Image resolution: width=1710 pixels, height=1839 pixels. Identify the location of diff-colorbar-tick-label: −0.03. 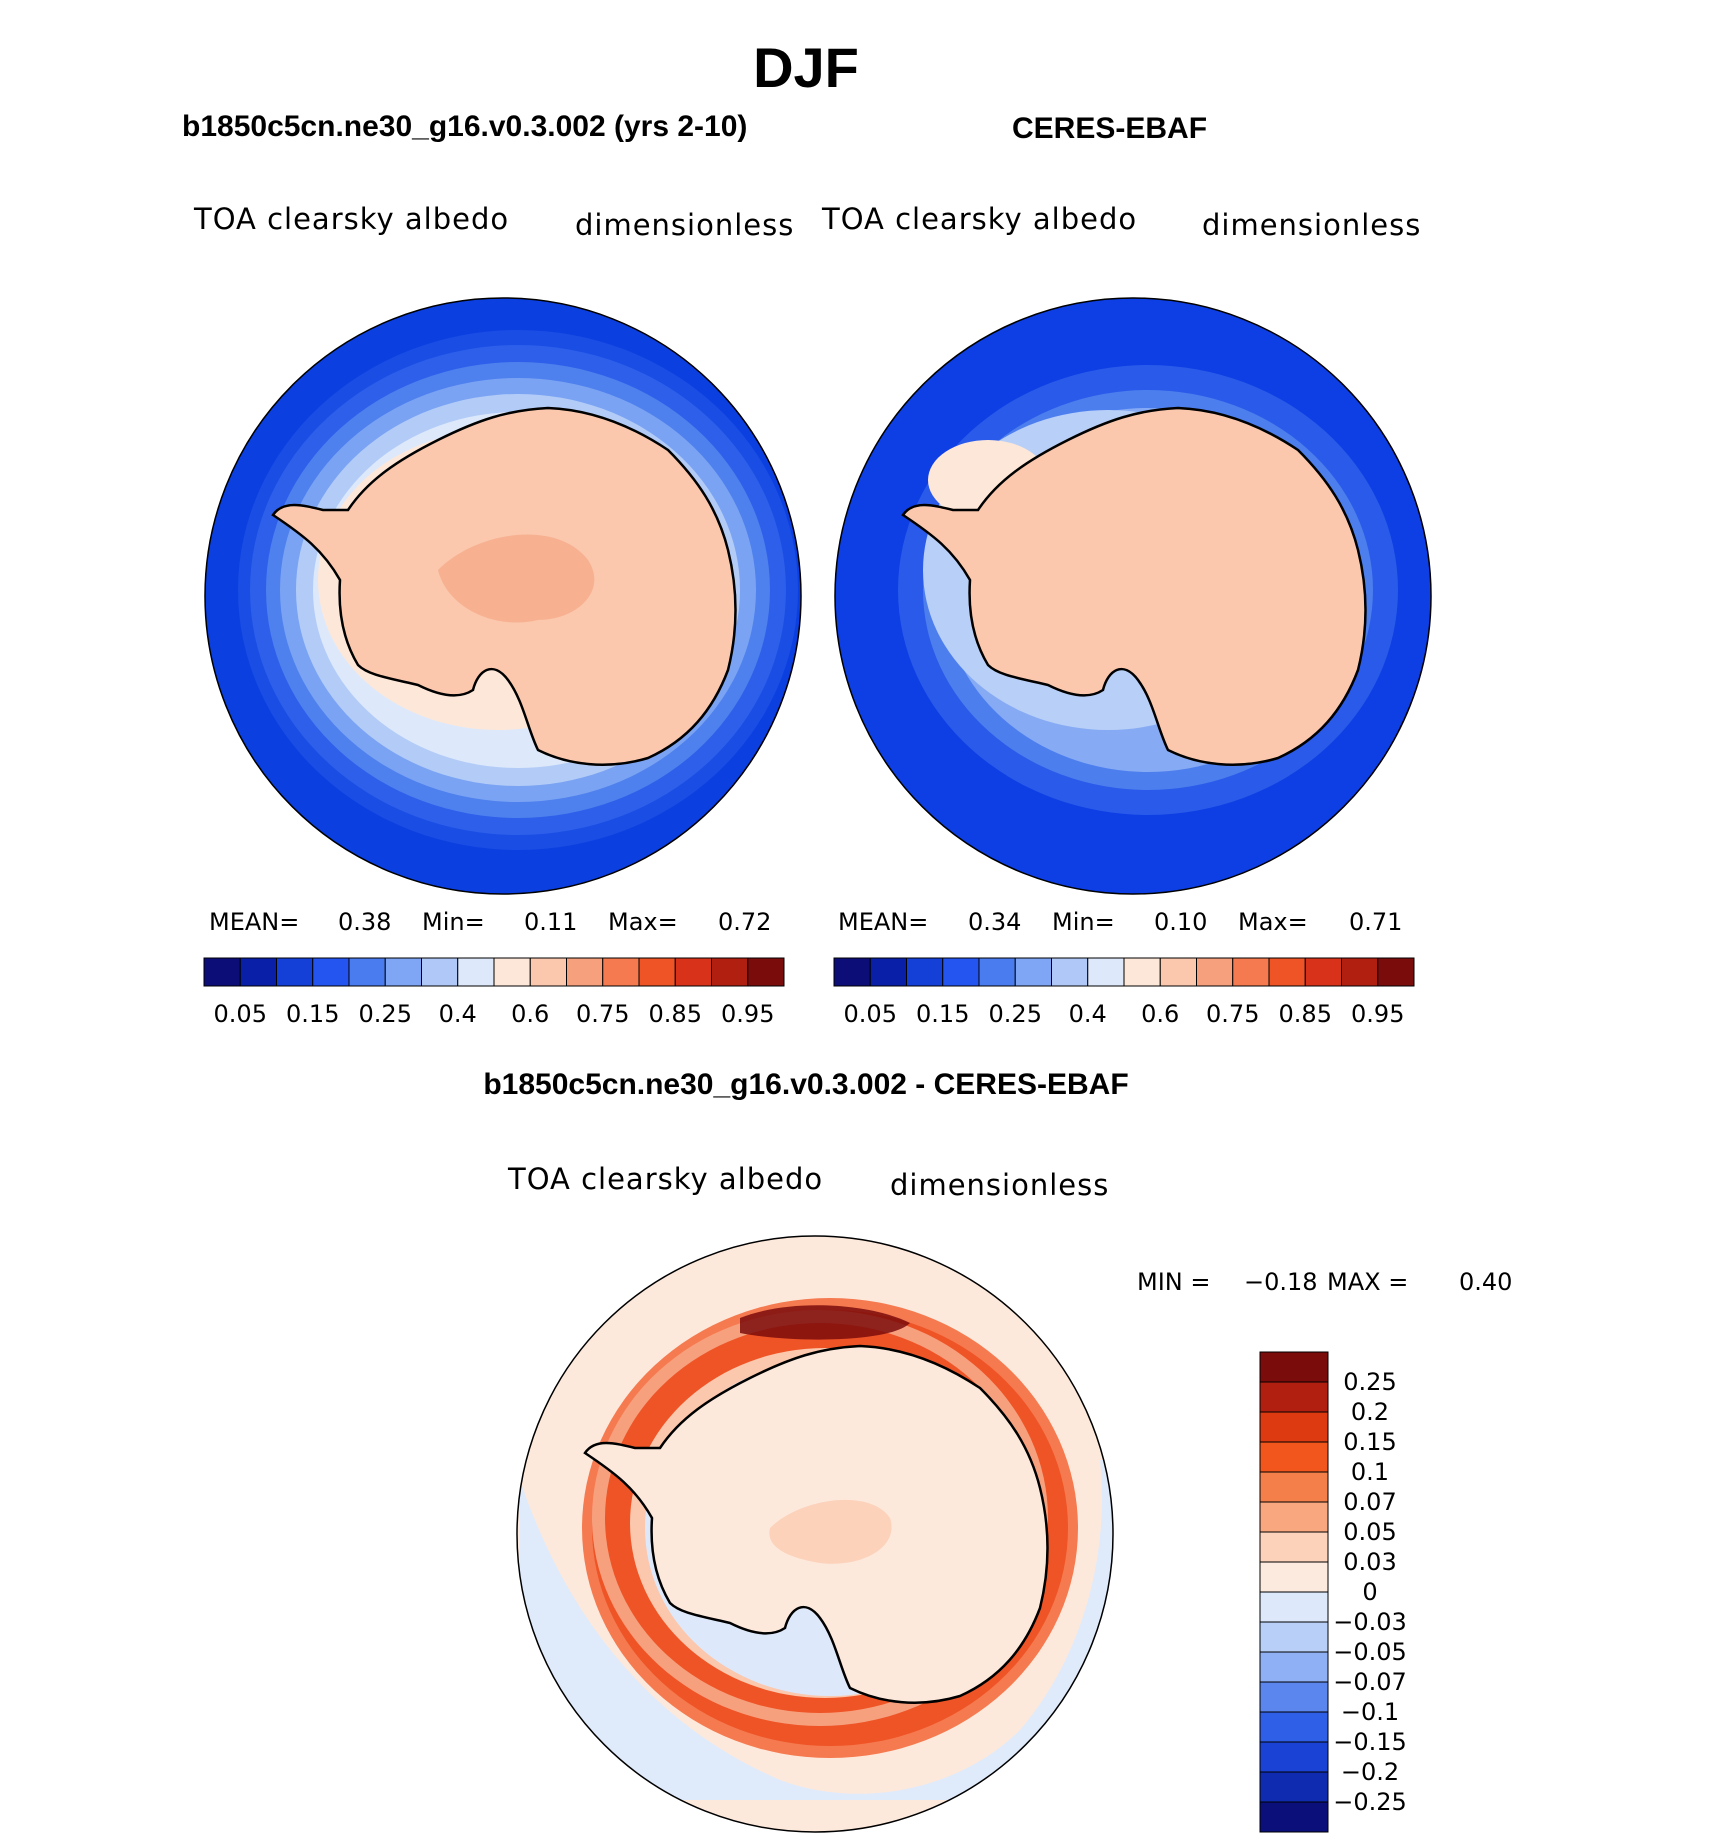
(1370, 1622).